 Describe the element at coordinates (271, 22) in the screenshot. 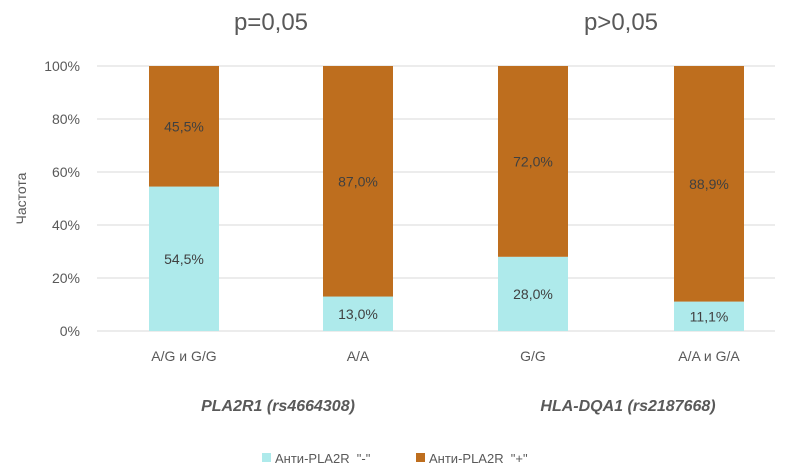

I see `p-value-annotation: p=0,05` at that location.